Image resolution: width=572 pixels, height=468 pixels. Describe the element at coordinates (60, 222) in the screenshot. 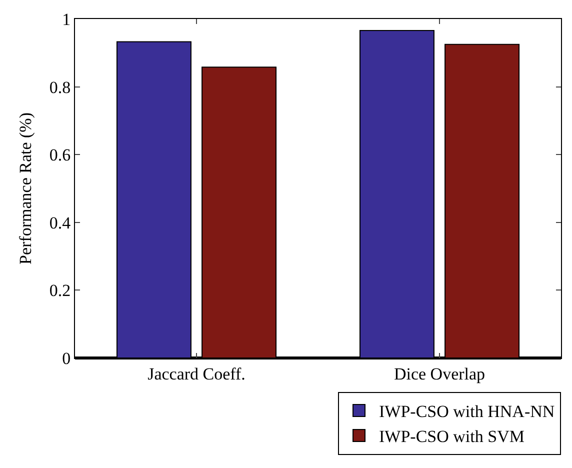

I see `y-tick-label: 0.4` at that location.